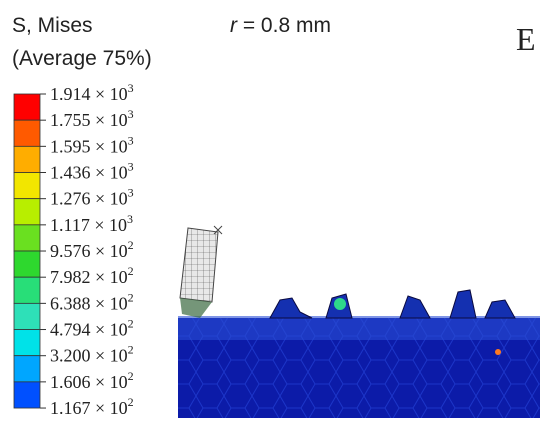 This screenshot has width=550, height=441. I want to click on legend-label: 3.200 × 10², so click(92, 354).